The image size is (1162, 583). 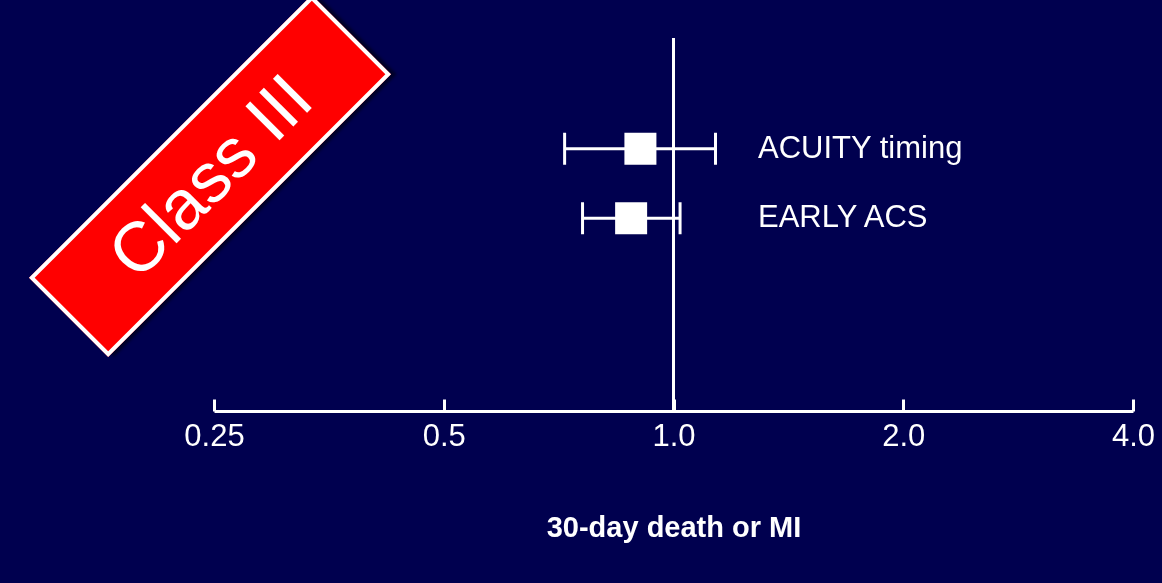 What do you see at coordinates (1133, 435) in the screenshot?
I see `x-tick-label: 4.0` at bounding box center [1133, 435].